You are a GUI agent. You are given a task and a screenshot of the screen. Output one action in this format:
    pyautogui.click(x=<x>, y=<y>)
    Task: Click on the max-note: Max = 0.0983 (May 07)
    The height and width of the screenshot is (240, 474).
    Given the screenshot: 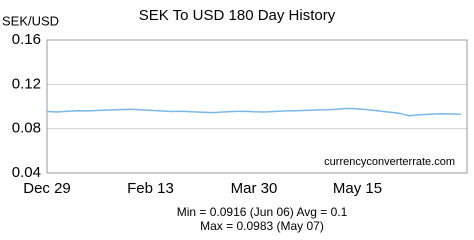 What is the action you would take?
    pyautogui.click(x=262, y=226)
    